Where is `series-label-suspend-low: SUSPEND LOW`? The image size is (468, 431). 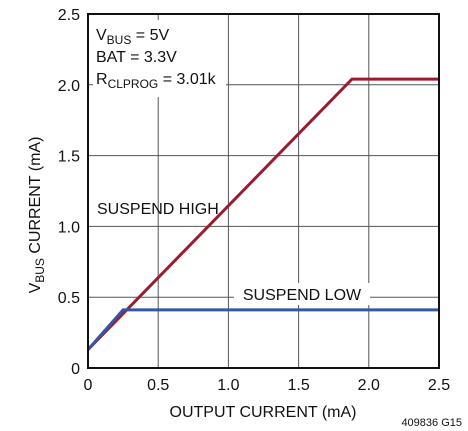 series-label-suspend-low: SUSPEND LOW is located at coordinates (302, 295).